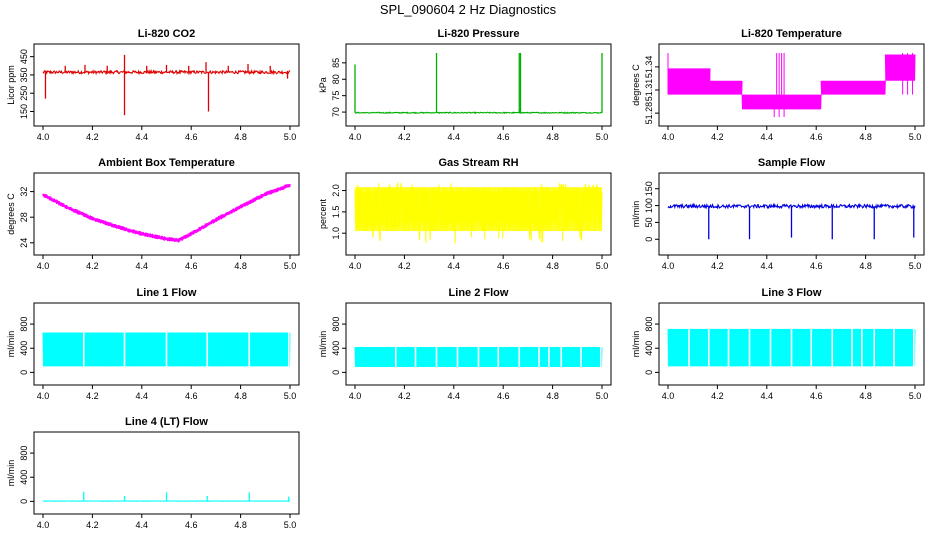 The image size is (936, 540). What do you see at coordinates (166, 34) in the screenshot?
I see `panel-title: Li-820 CO2` at bounding box center [166, 34].